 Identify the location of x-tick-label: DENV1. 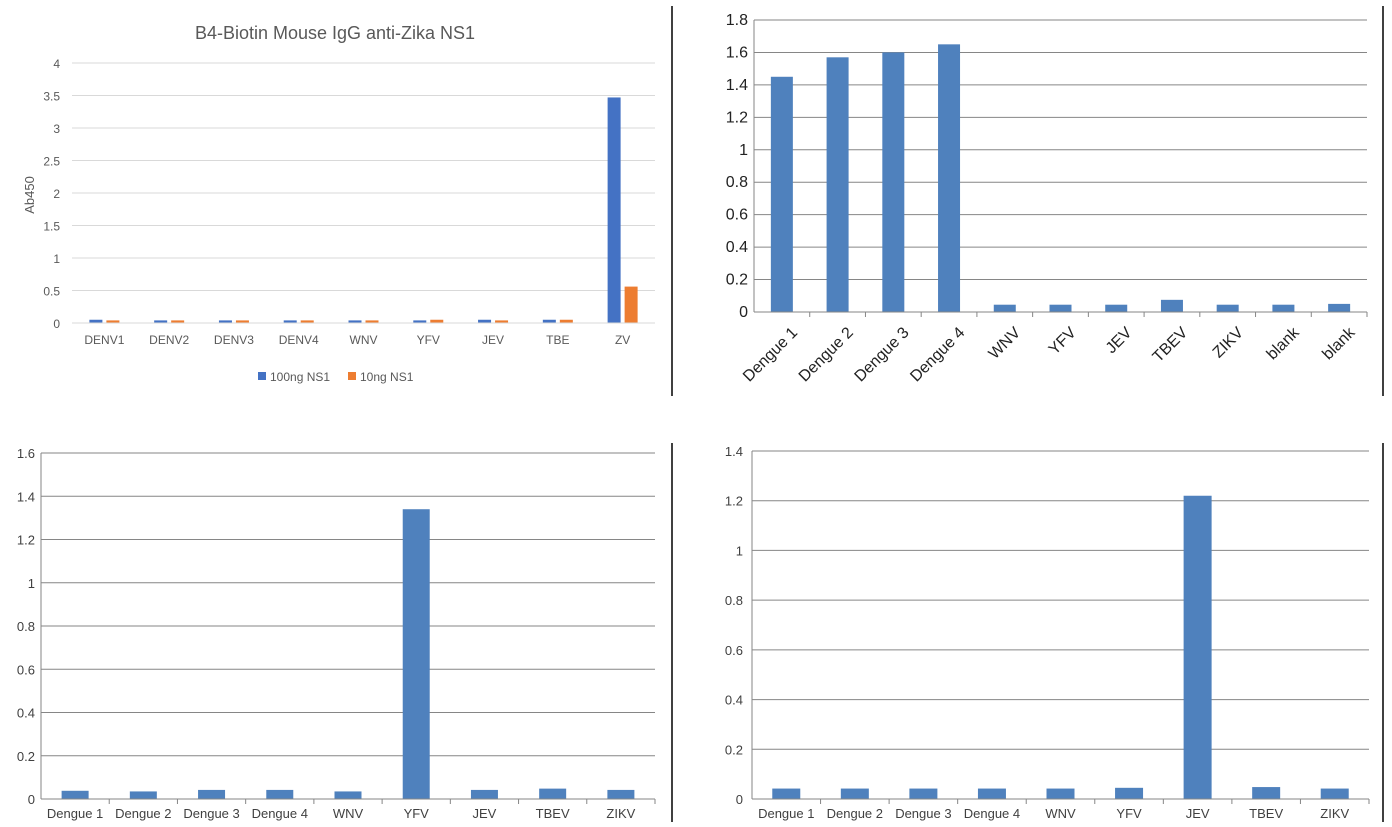
(104, 340).